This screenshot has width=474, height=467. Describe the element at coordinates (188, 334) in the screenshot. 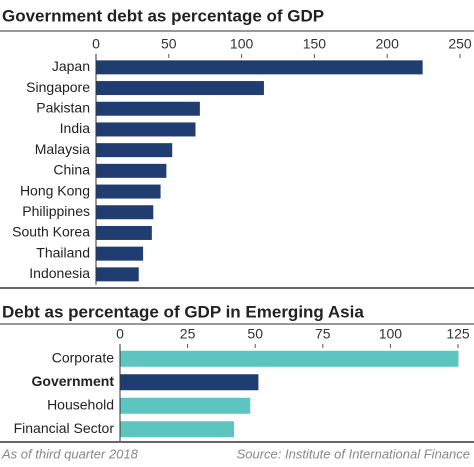

I see `x-tick-label: 25` at that location.